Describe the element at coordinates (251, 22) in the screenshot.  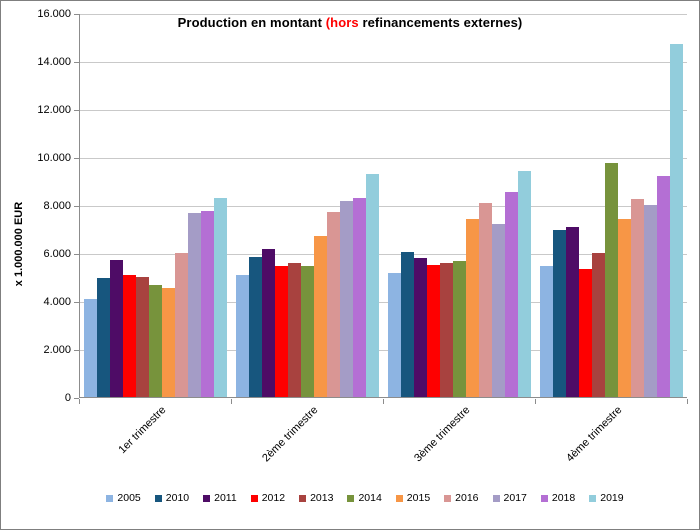
I see `chart-title-part: Production en montant` at that location.